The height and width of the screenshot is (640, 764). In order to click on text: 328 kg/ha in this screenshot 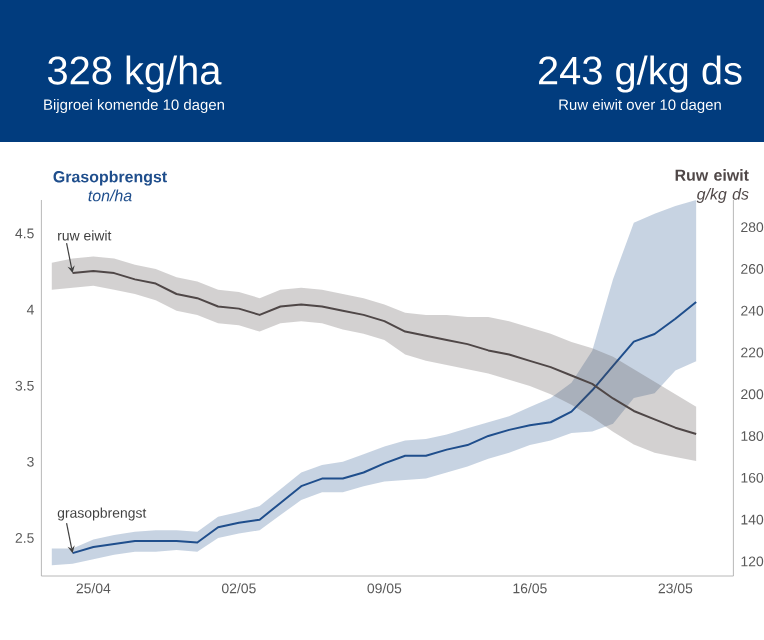, I will do `click(135, 74)`.